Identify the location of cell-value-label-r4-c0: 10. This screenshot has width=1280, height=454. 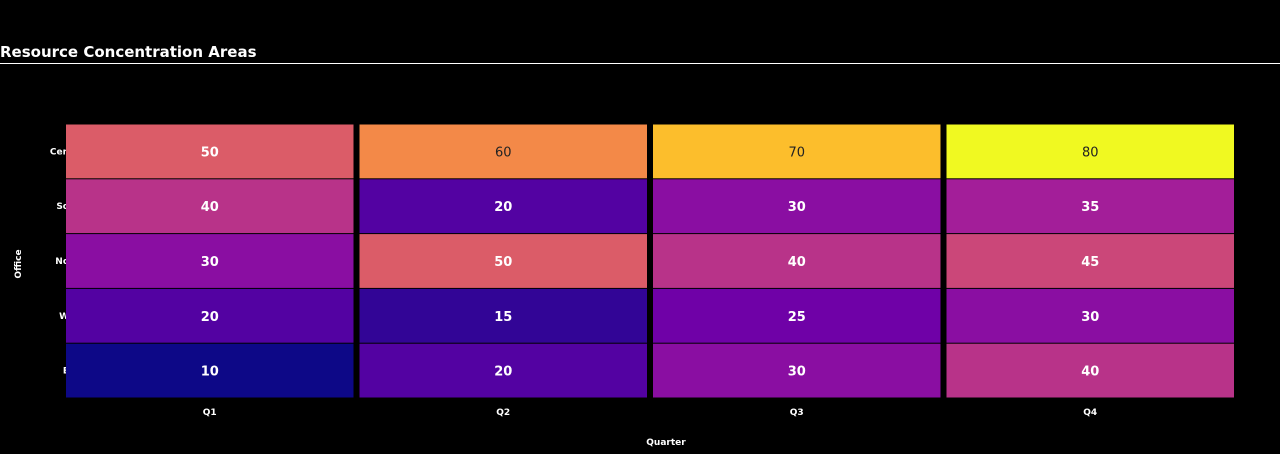
(210, 372).